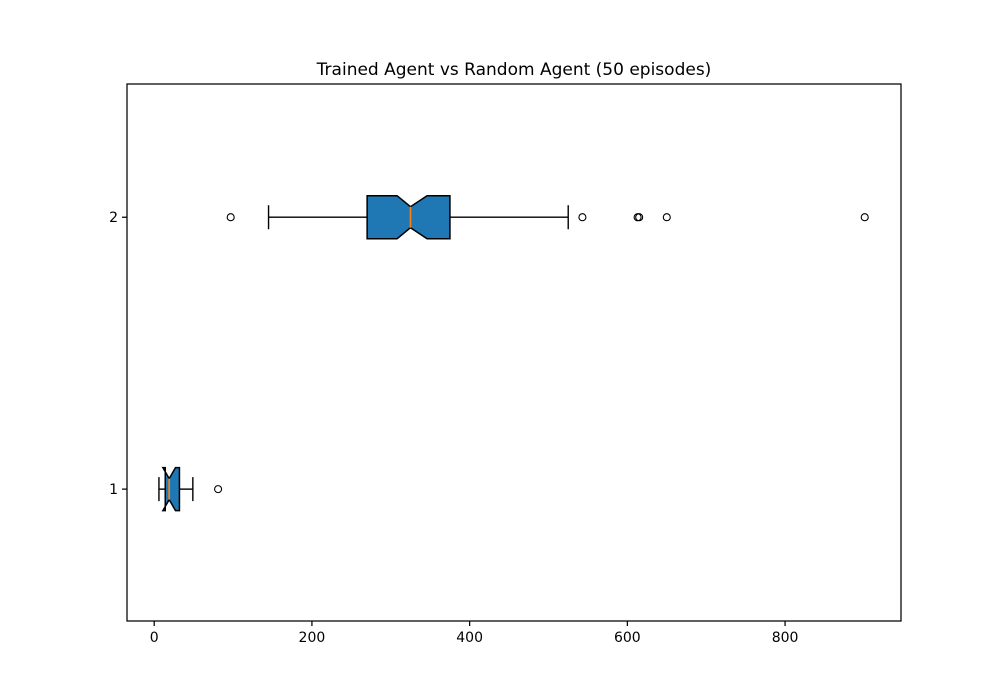 The width and height of the screenshot is (1000, 700). I want to click on x-tick-label: 0, so click(154, 638).